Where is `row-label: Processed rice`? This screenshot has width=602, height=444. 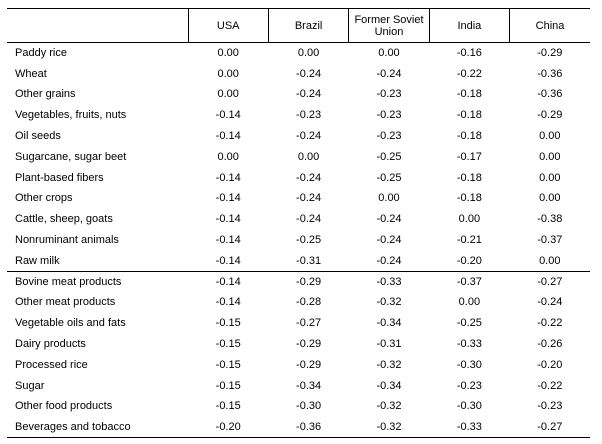
row-label: Processed rice is located at coordinates (51, 364).